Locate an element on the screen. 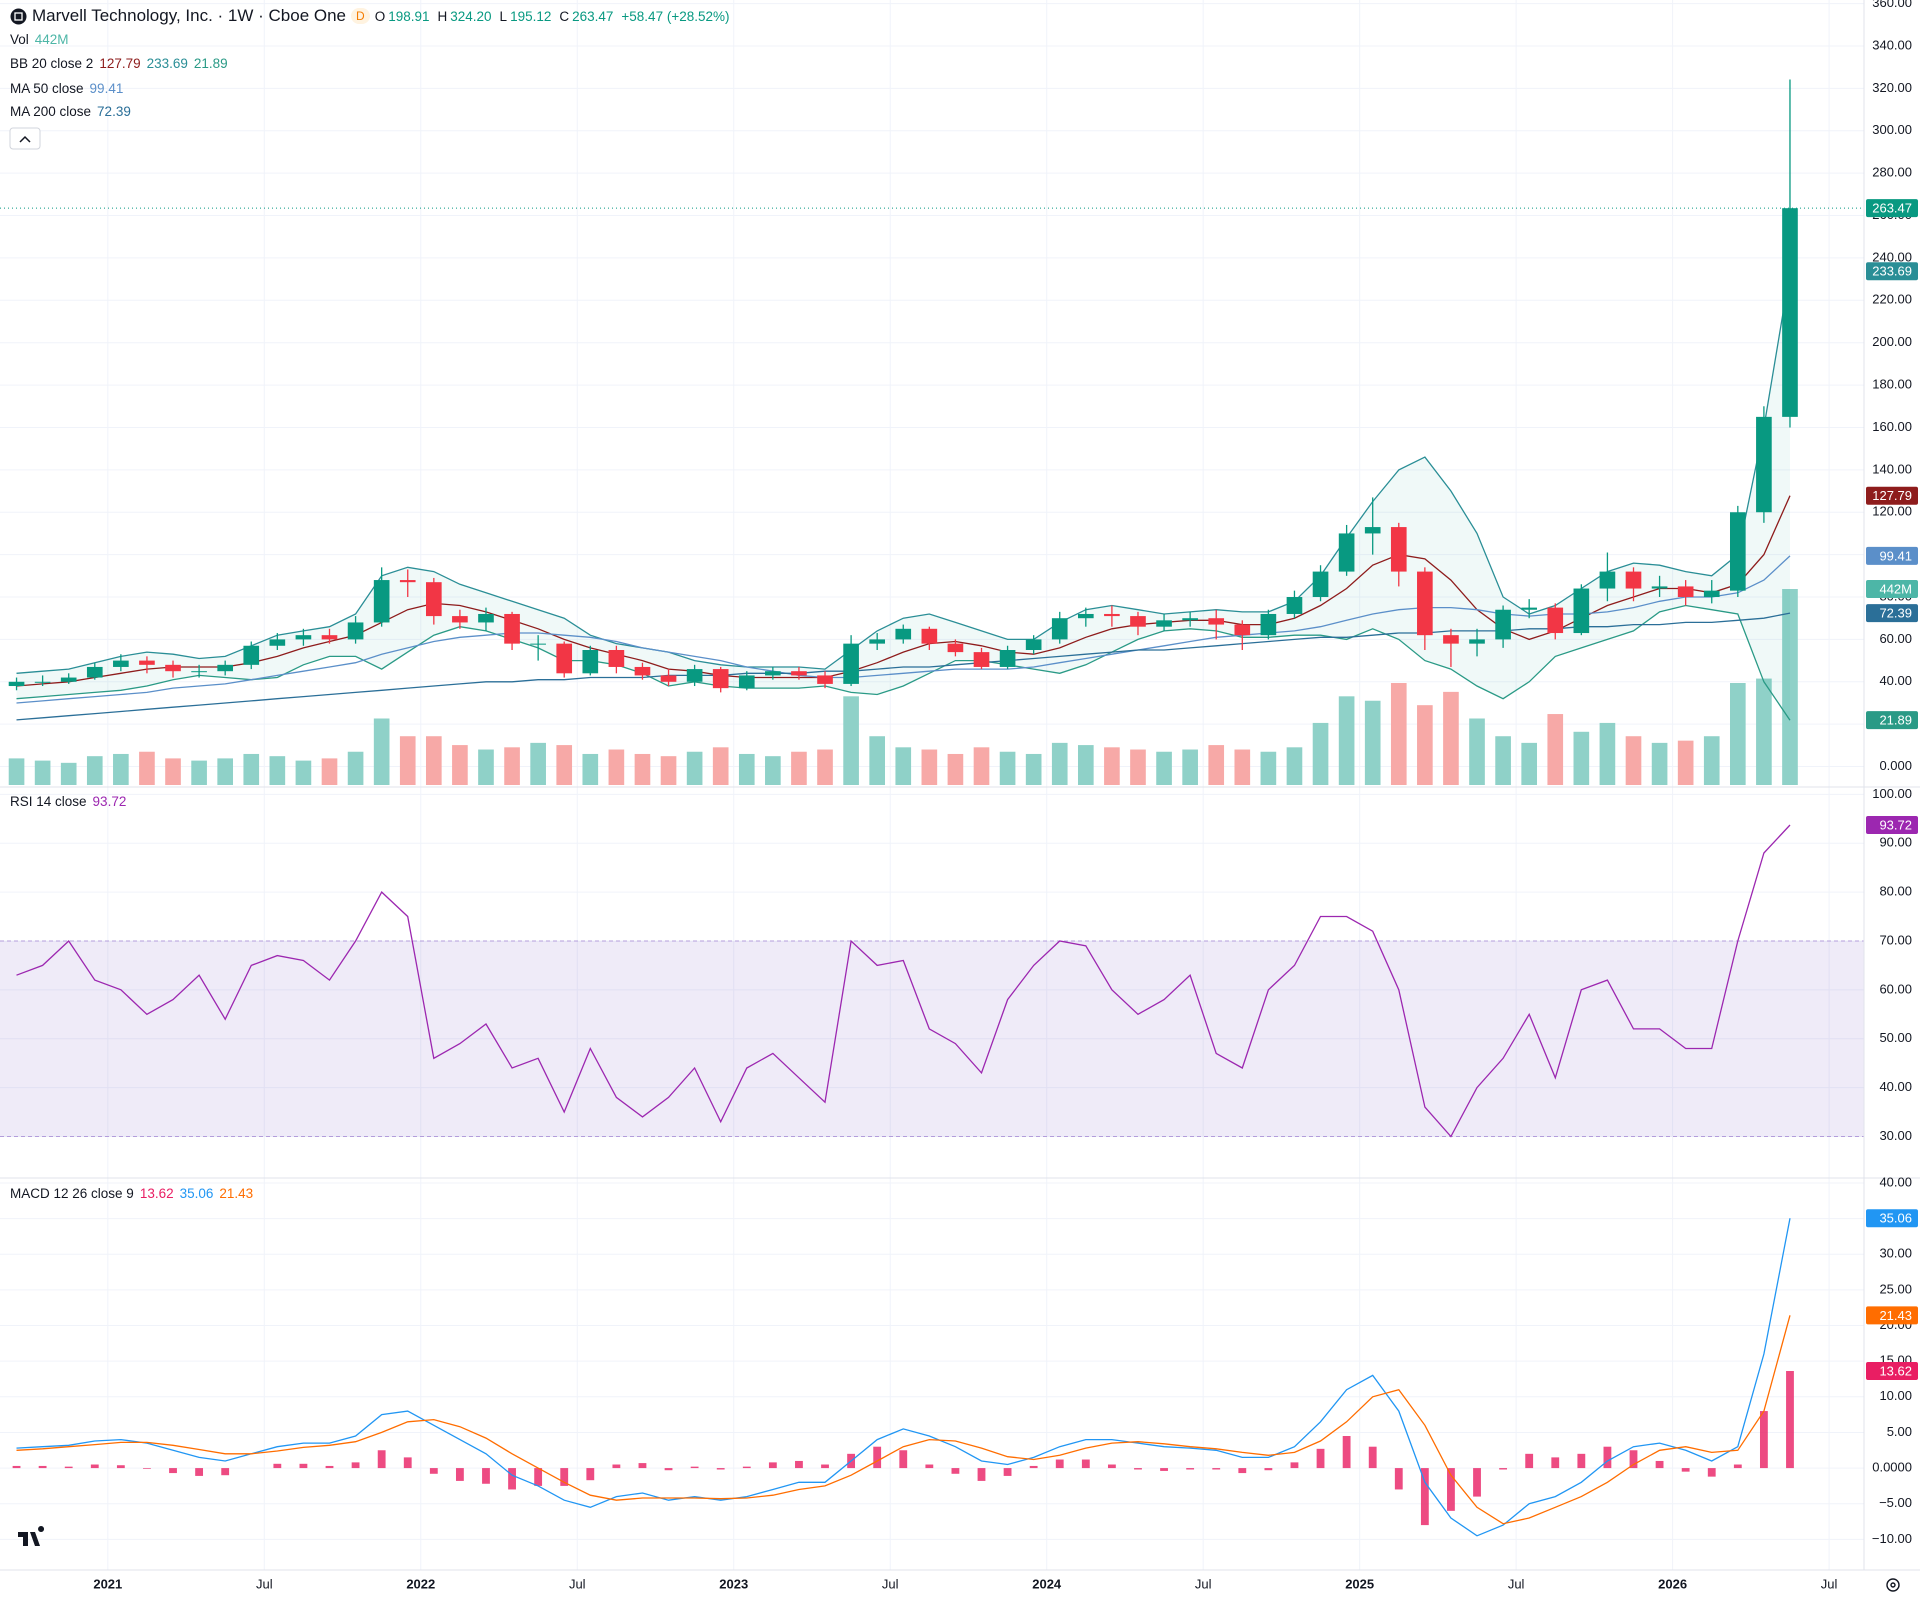 Image resolution: width=1920 pixels, height=1600 pixels. volume-legend: Vol 442M is located at coordinates (39, 39).